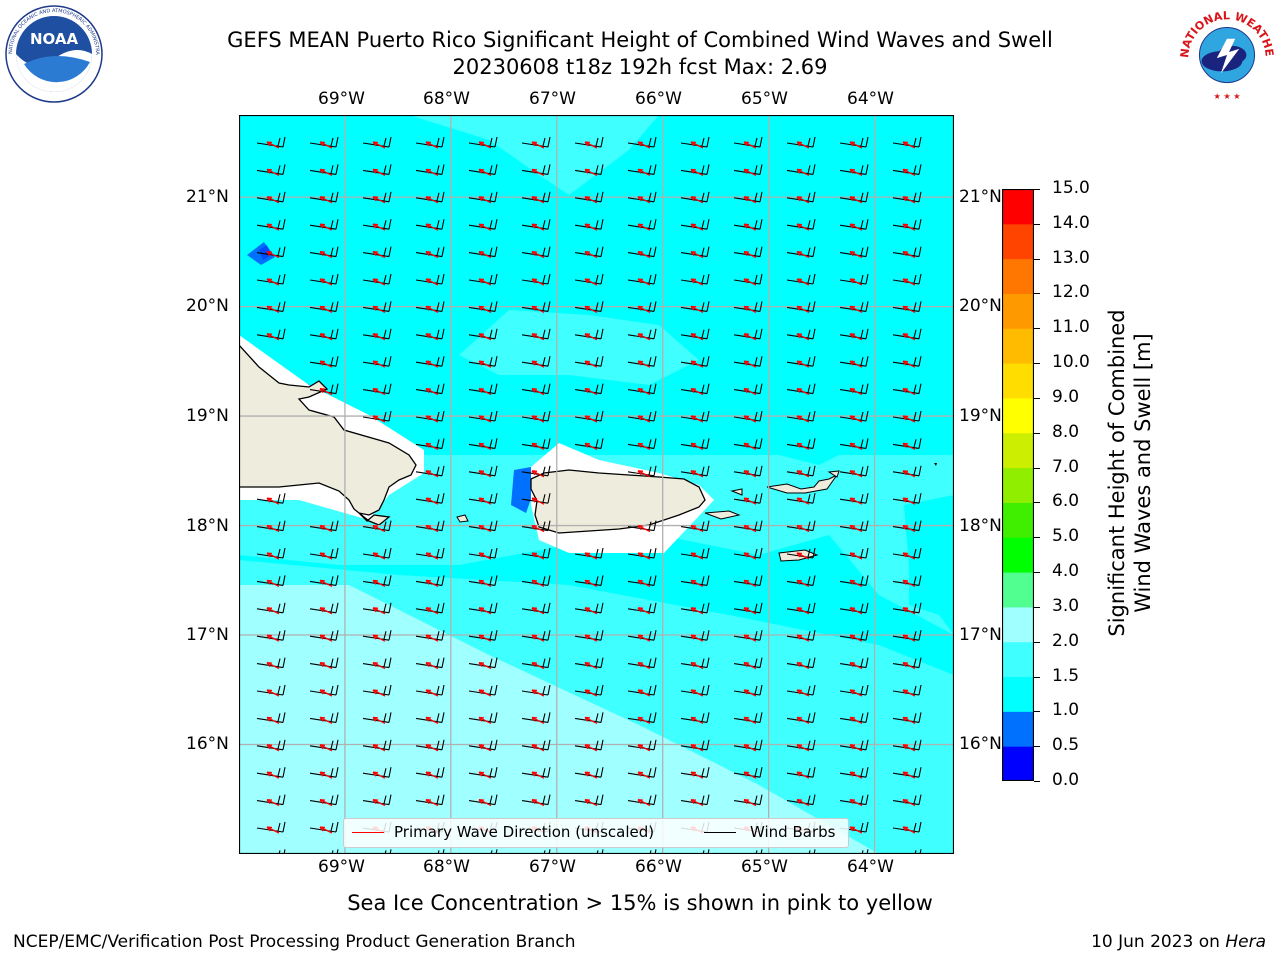 The height and width of the screenshot is (960, 1280). Describe the element at coordinates (207, 416) in the screenshot. I see `lat-label-left: 19°N` at that location.